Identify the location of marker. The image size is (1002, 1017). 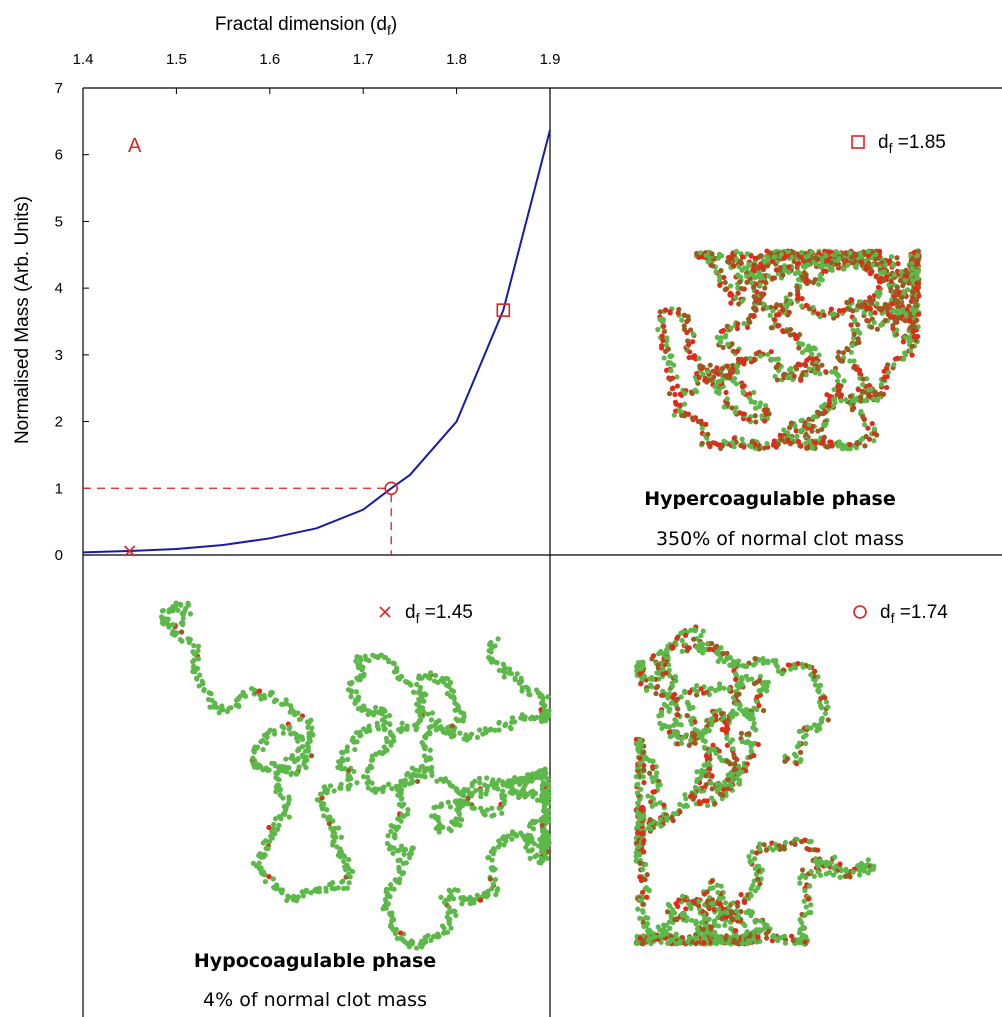
(860, 612).